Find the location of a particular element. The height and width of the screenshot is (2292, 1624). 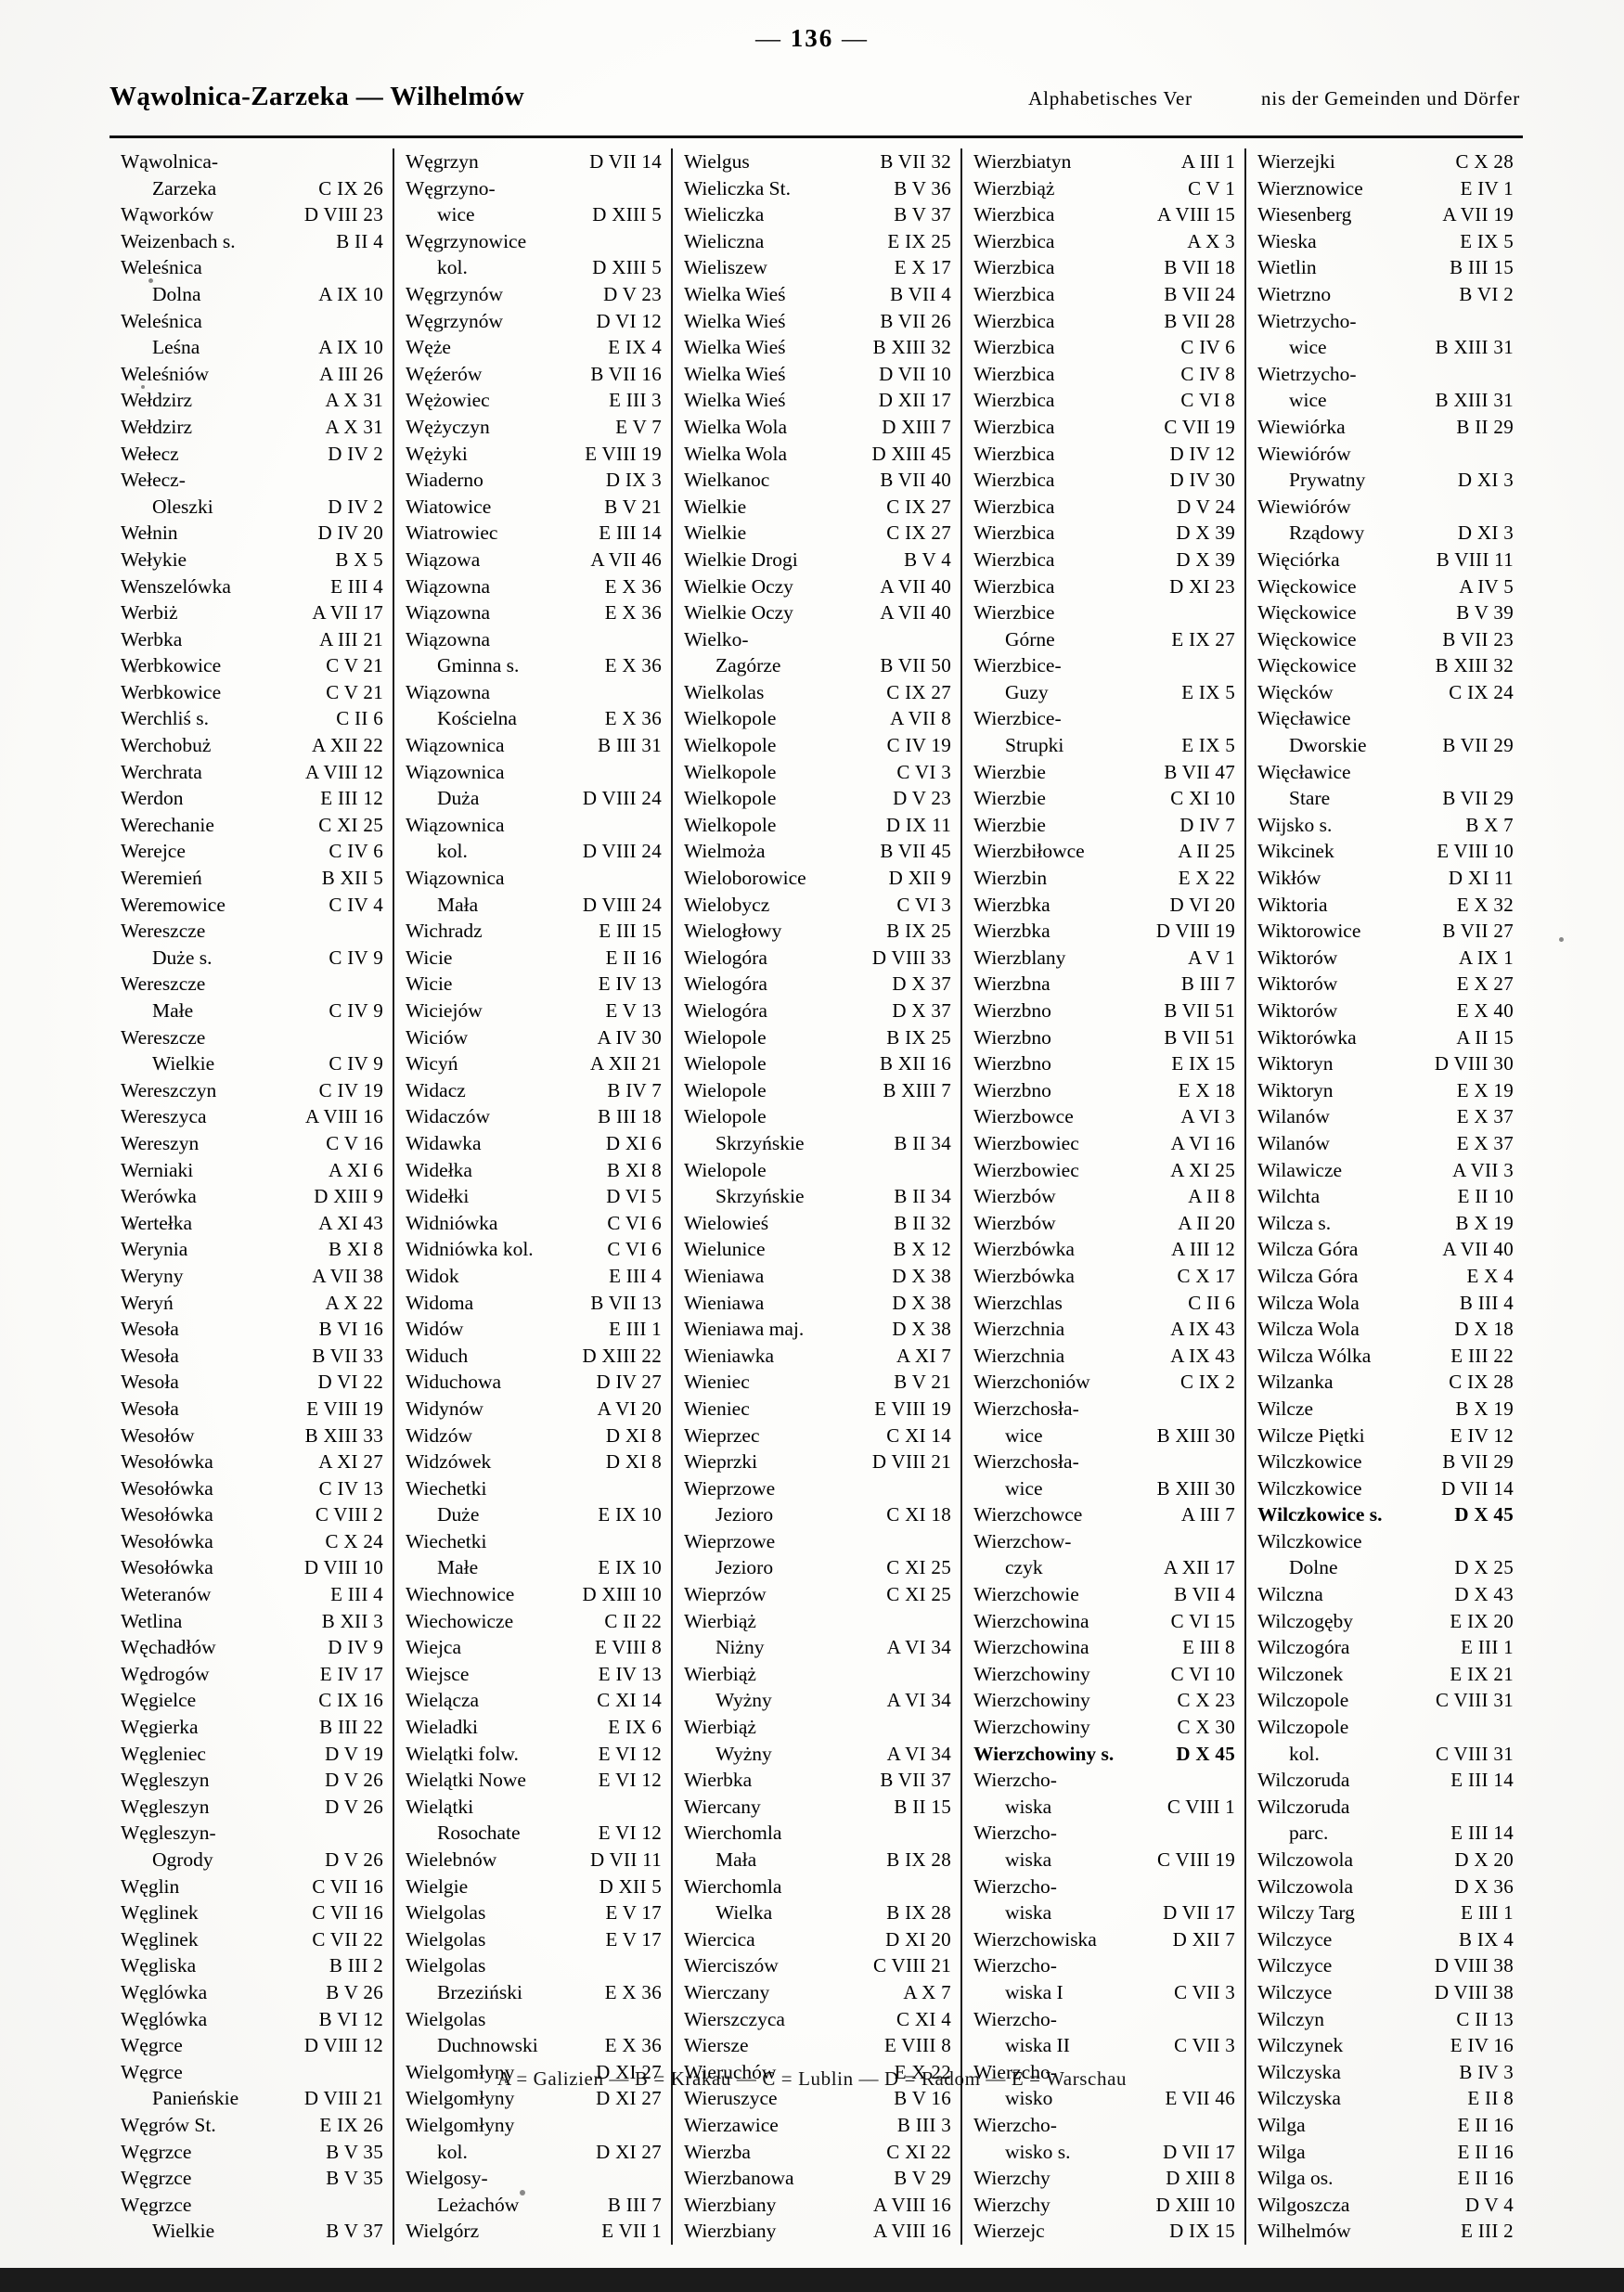

entry-name: Wieliczka St. is located at coordinates (738, 188).